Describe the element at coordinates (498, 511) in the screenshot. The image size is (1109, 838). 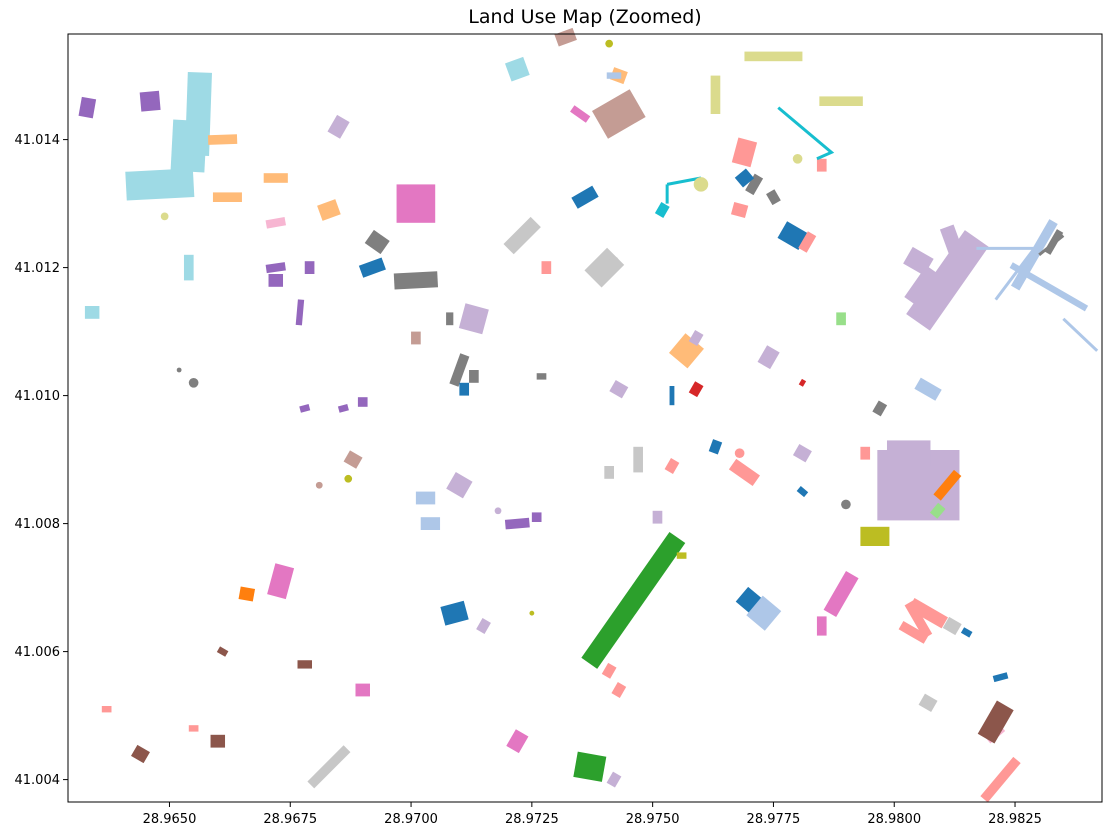
I see `point-feature-light-purple` at that location.